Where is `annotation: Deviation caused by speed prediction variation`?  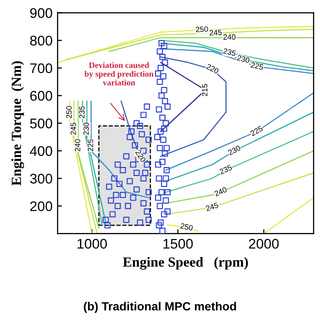 annotation: Deviation caused by speed prediction variation is located at coordinates (119, 74).